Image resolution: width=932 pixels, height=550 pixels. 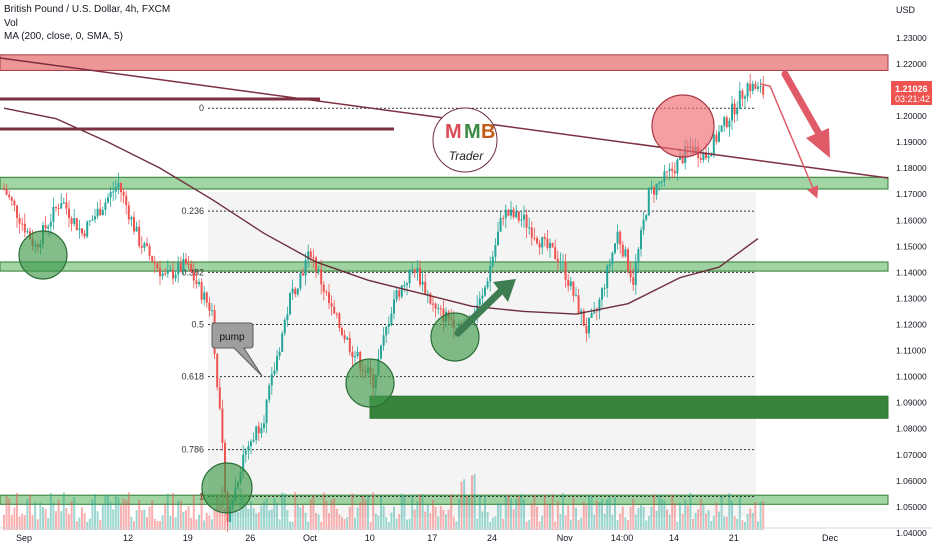 I want to click on projection-path, so click(x=789, y=141).